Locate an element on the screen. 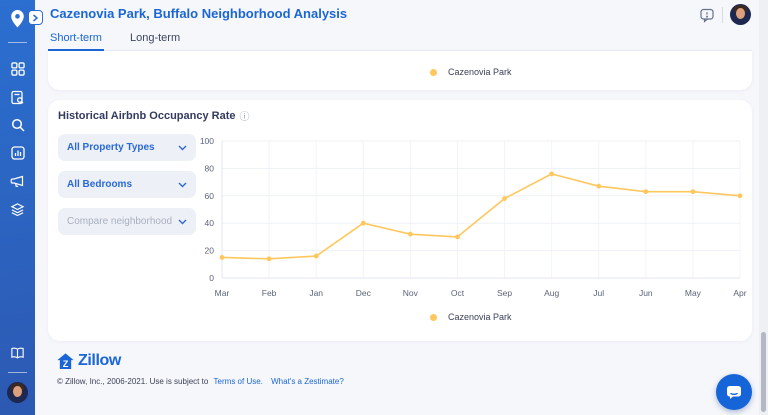 This screenshot has width=768, height=415. card-title: Historical Airbnb Occupancy Rate ⓘ is located at coordinates (154, 116).